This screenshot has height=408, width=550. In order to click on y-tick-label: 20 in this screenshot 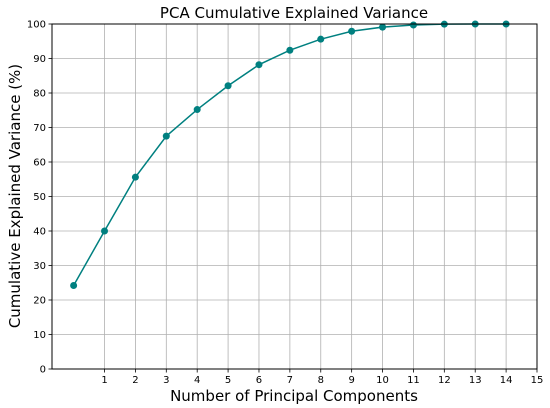, I will do `click(39, 301)`.